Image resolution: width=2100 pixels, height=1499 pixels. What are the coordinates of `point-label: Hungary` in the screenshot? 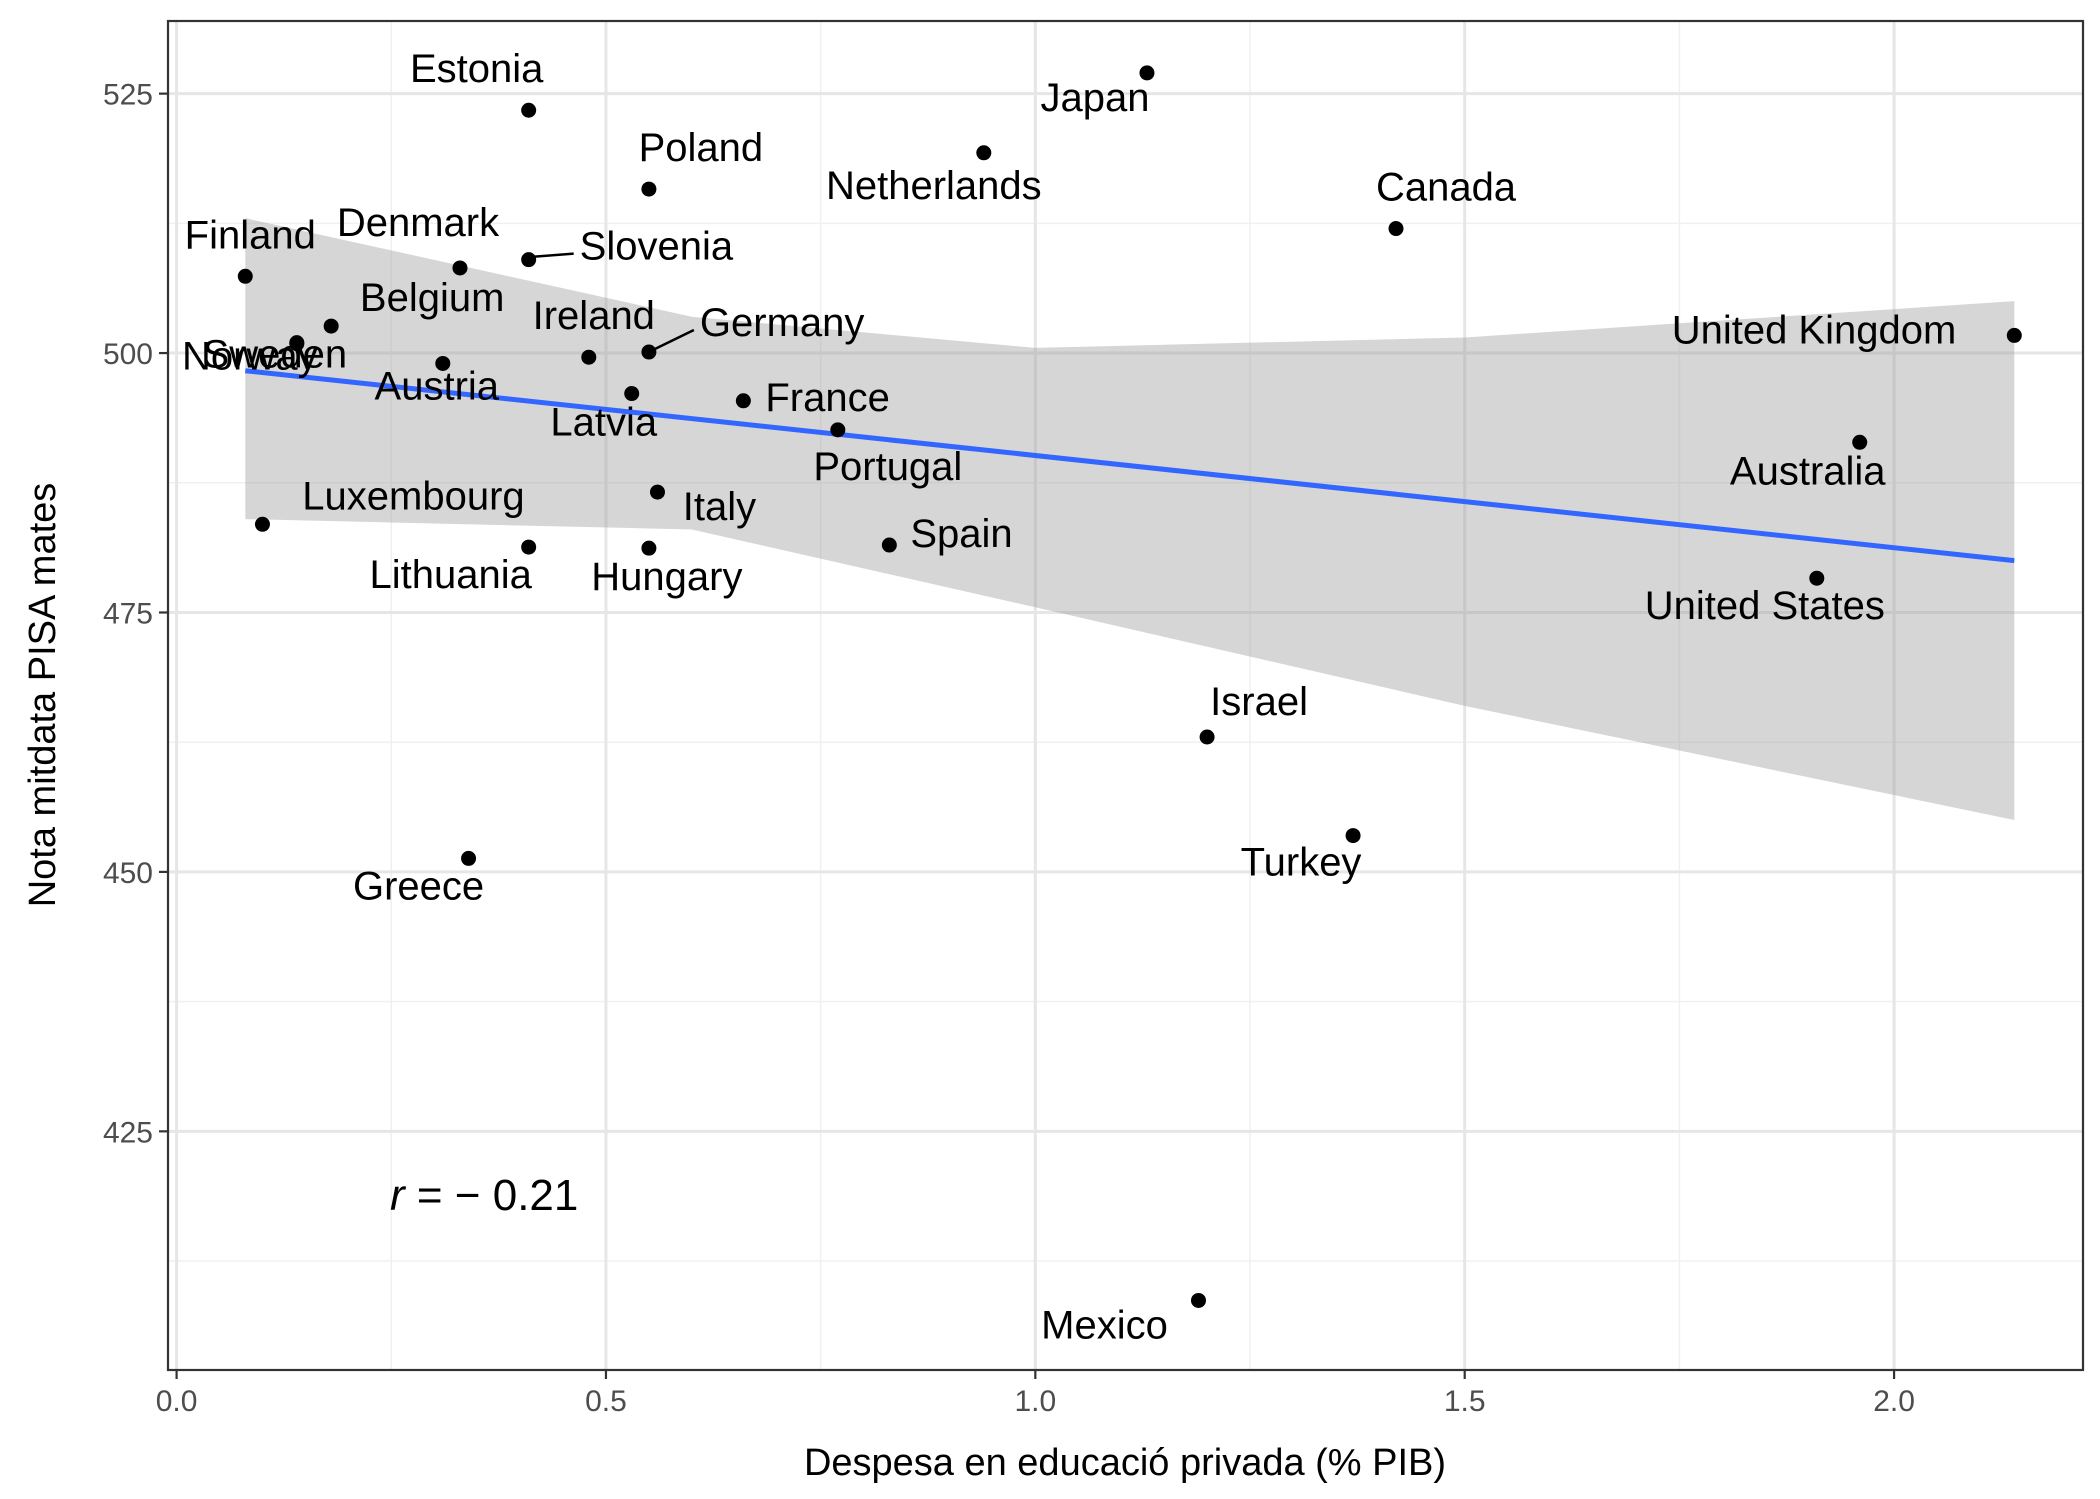 It's located at (666, 577).